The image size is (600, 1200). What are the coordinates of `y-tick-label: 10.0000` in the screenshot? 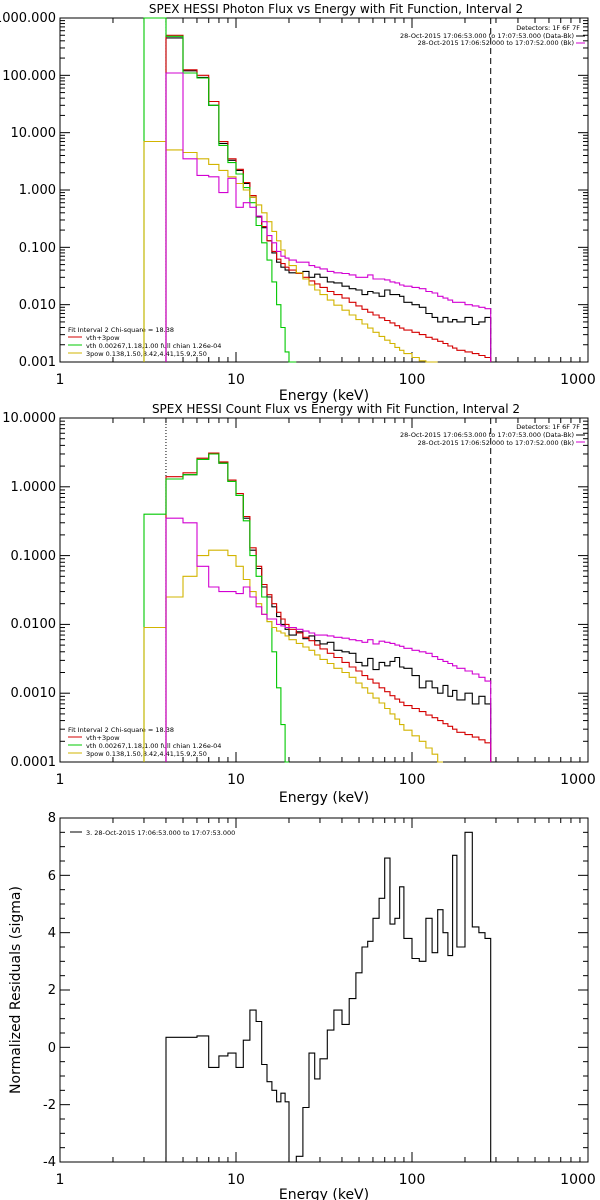 It's located at (29, 418).